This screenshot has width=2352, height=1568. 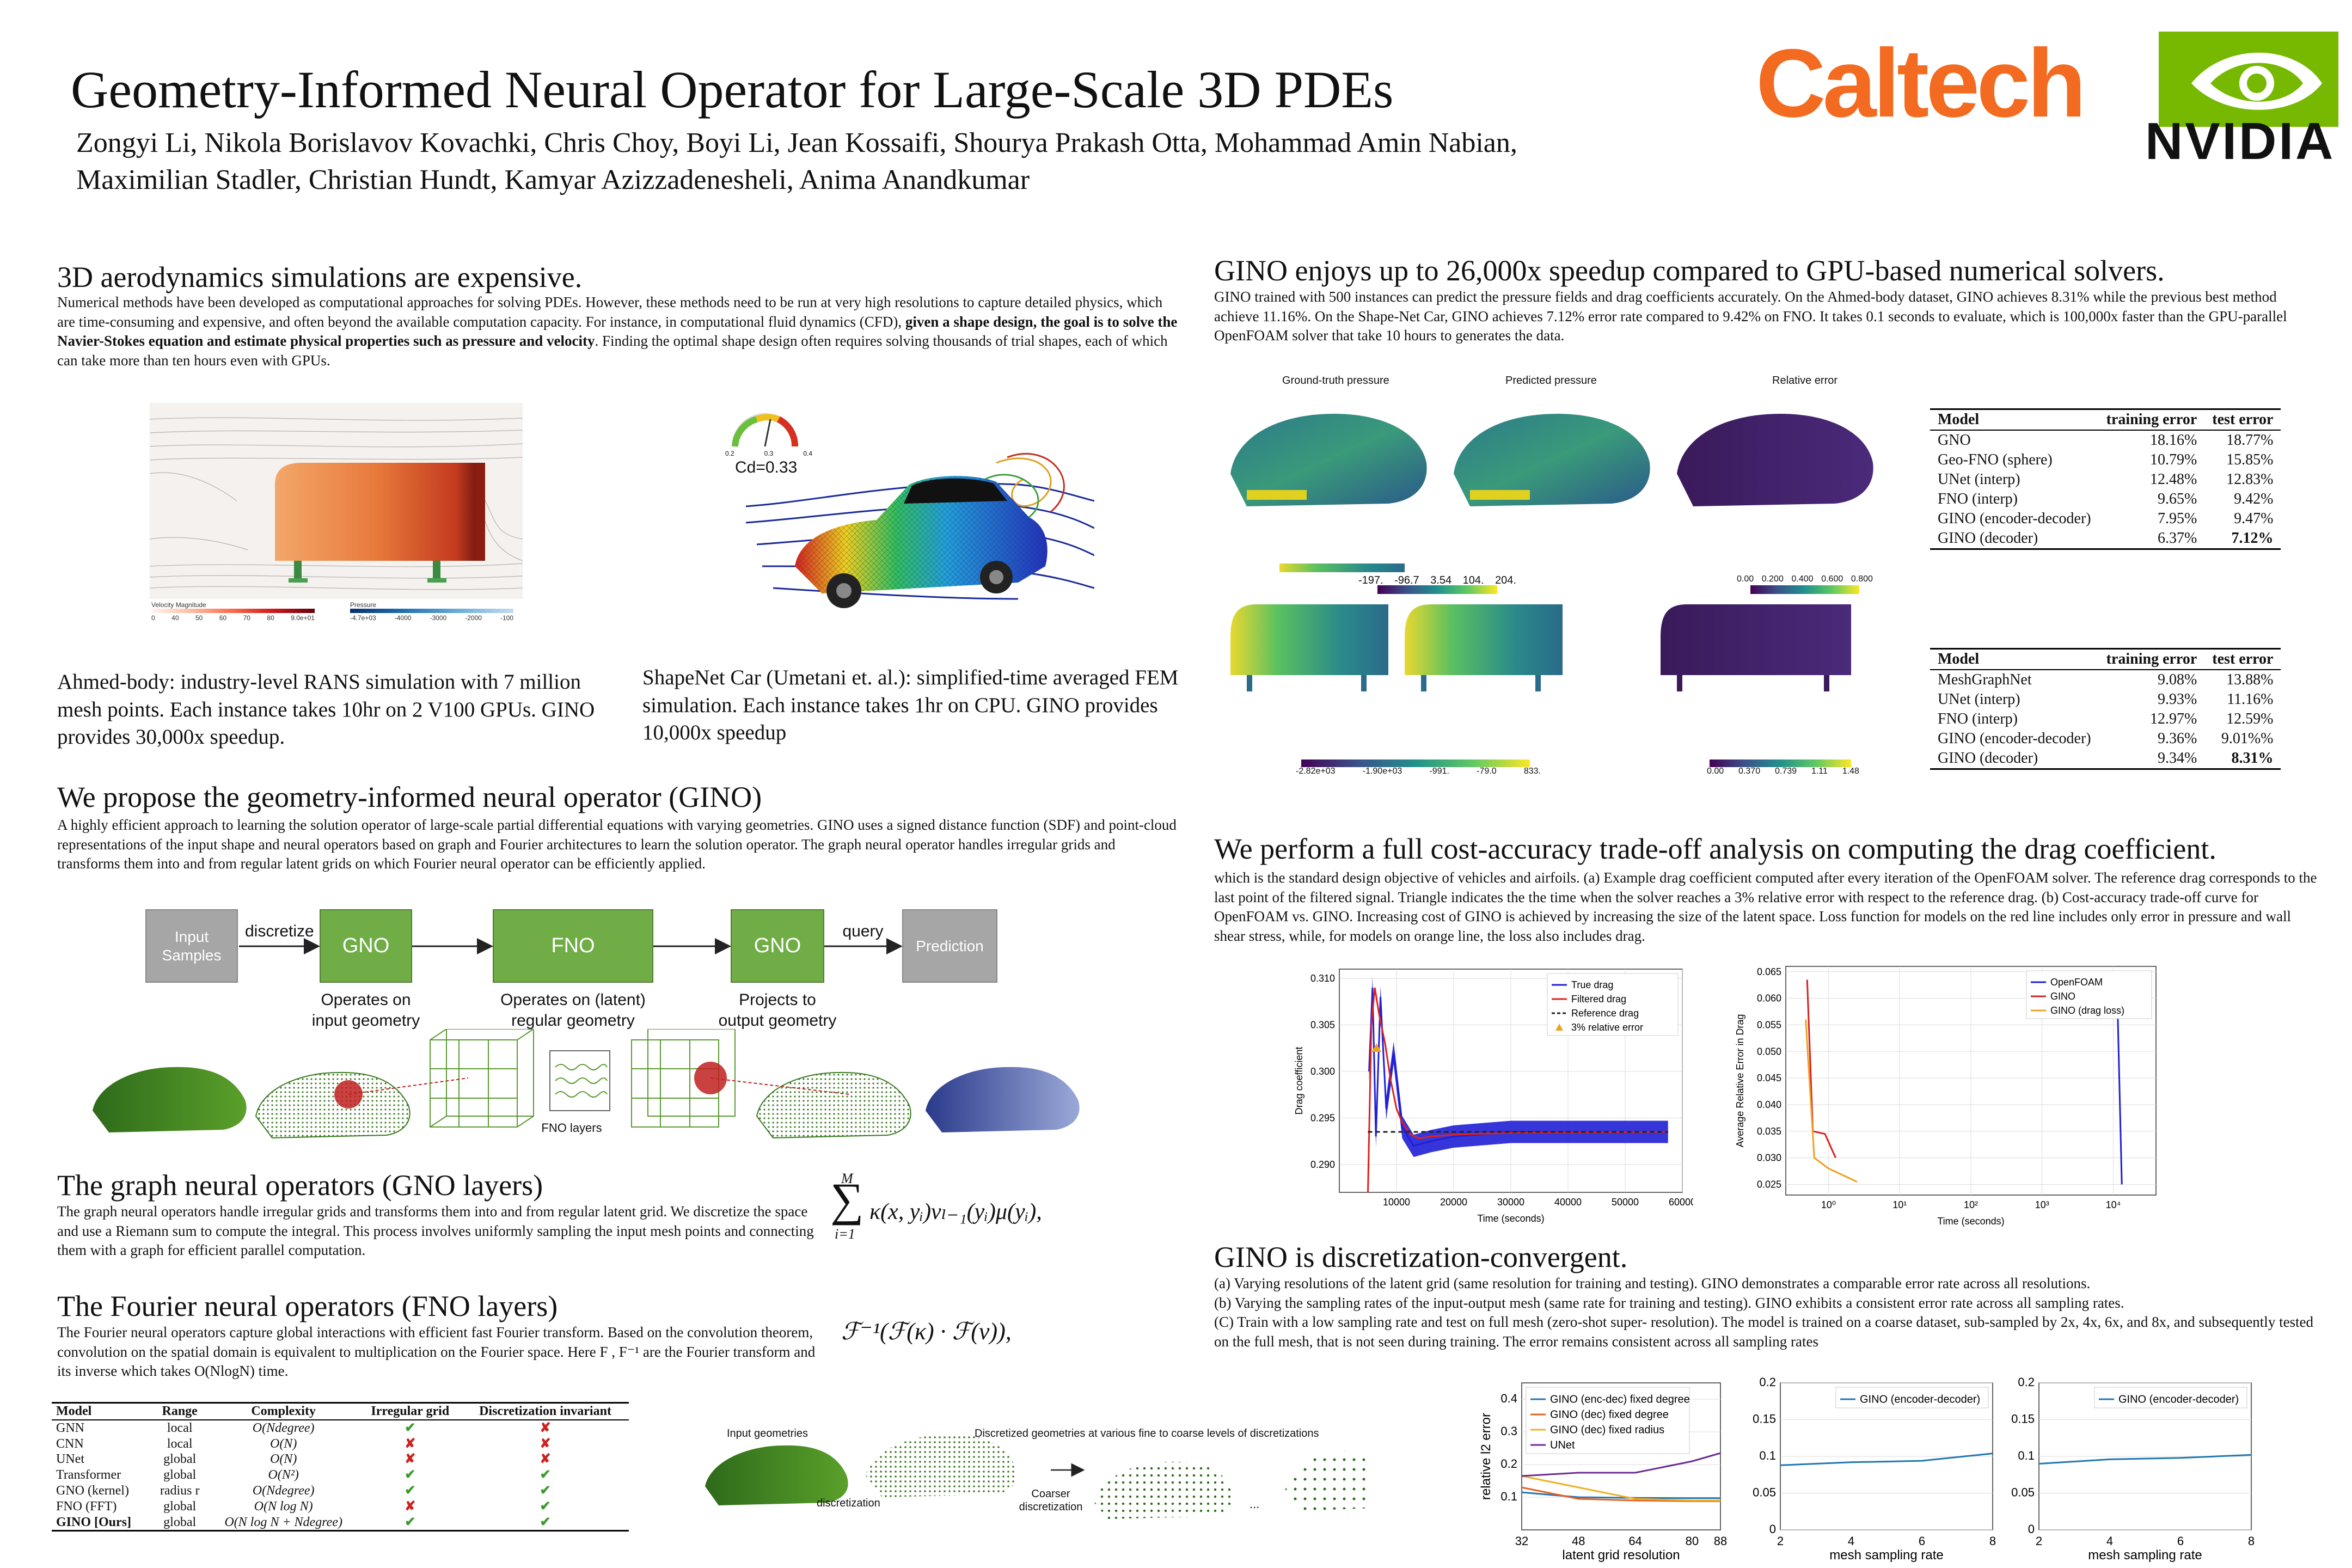 I want to click on table-cell: GINO (encoder-decoder), so click(x=2014, y=518).